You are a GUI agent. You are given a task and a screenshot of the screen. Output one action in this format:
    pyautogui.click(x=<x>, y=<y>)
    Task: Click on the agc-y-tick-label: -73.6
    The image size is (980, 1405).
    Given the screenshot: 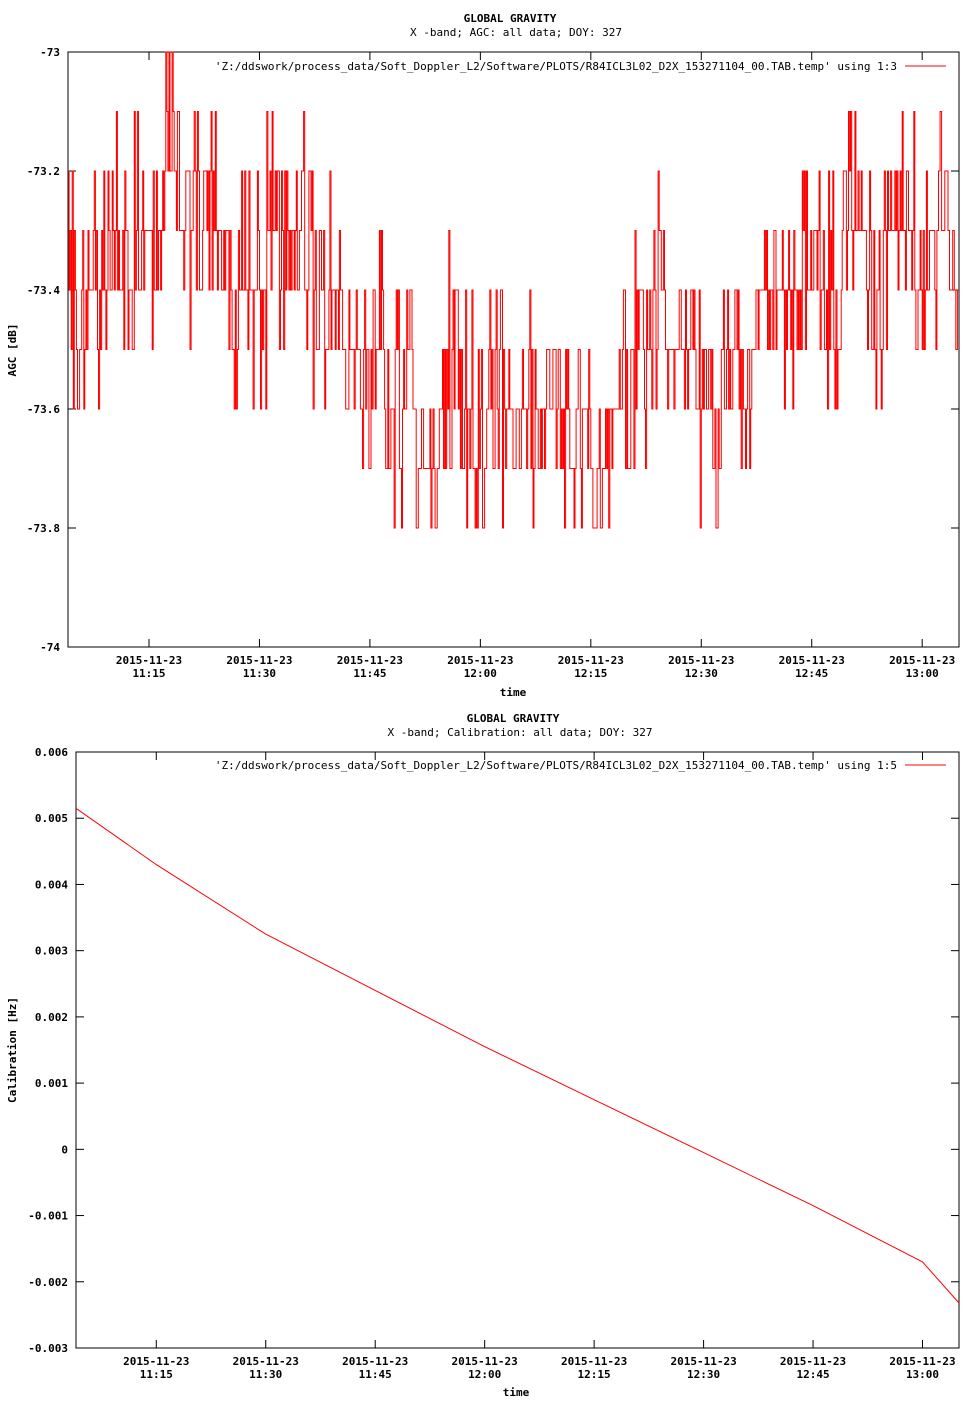 What is the action you would take?
    pyautogui.click(x=43, y=409)
    